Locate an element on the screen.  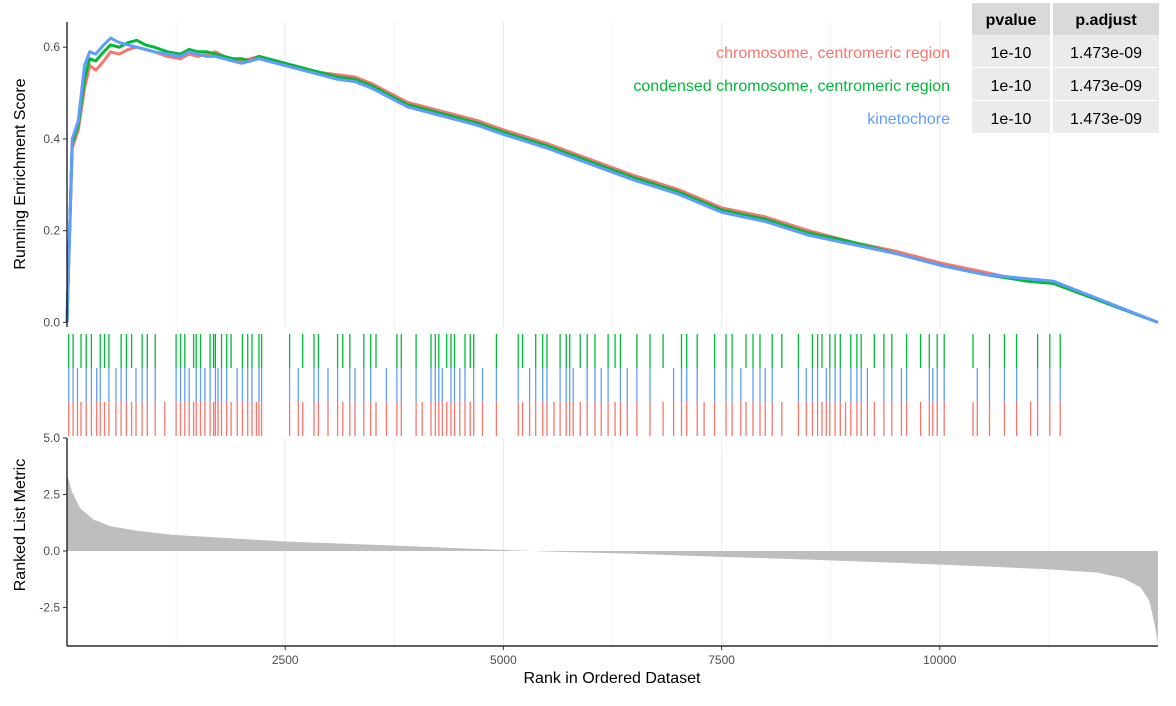
table-padjust-row-2: 1.473e-09 is located at coordinates (1106, 86).